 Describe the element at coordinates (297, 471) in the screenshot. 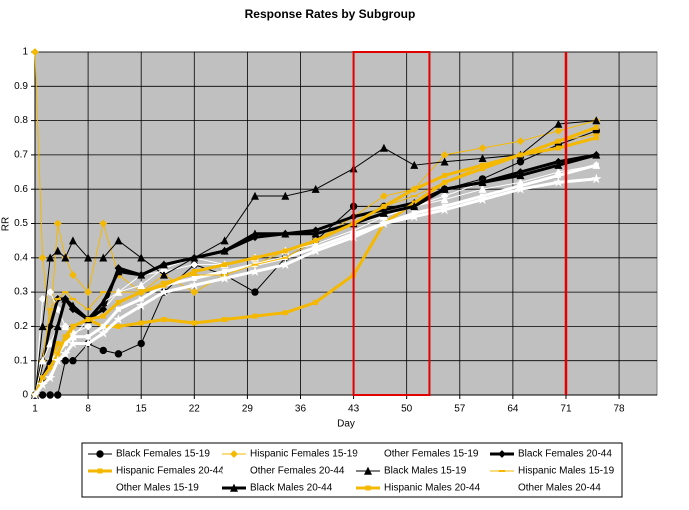

I see `legend-label: Other Females 20-44` at that location.